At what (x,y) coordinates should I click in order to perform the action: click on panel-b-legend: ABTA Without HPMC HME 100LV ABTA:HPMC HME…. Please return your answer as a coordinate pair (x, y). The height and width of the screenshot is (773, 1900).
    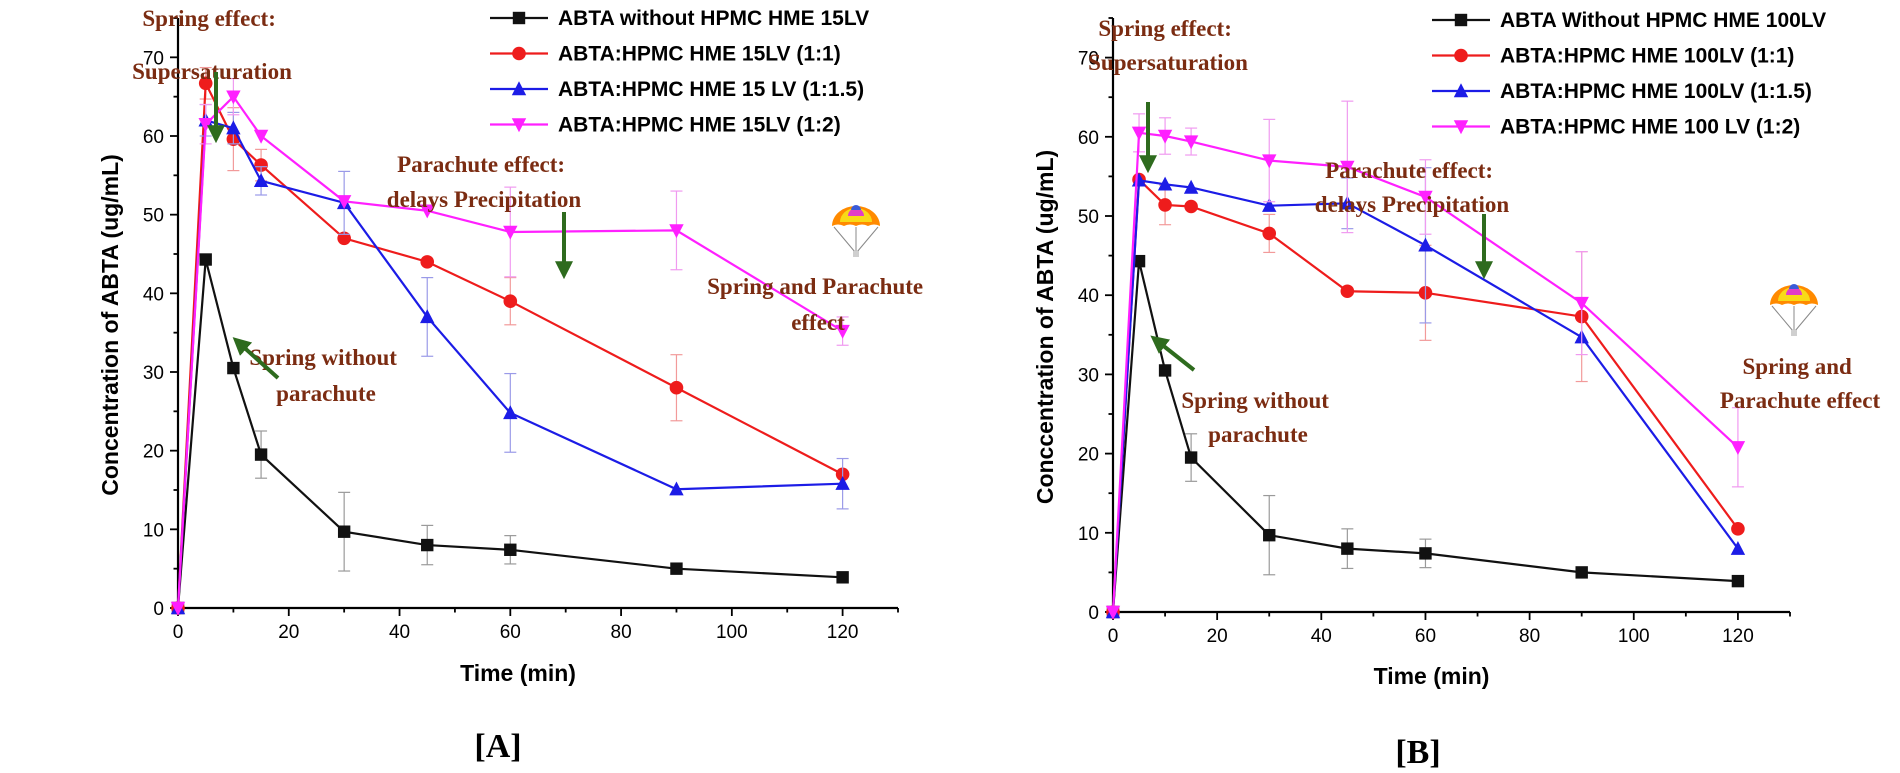
    Looking at the image, I should click on (1629, 74).